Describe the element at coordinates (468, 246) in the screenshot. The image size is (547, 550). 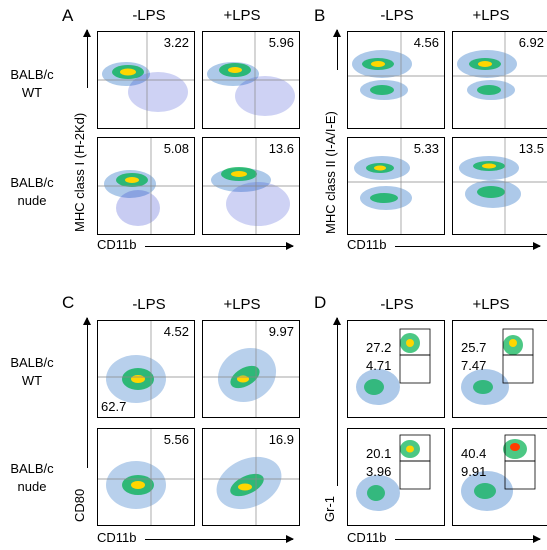
I see `panel-b-x-arrow` at that location.